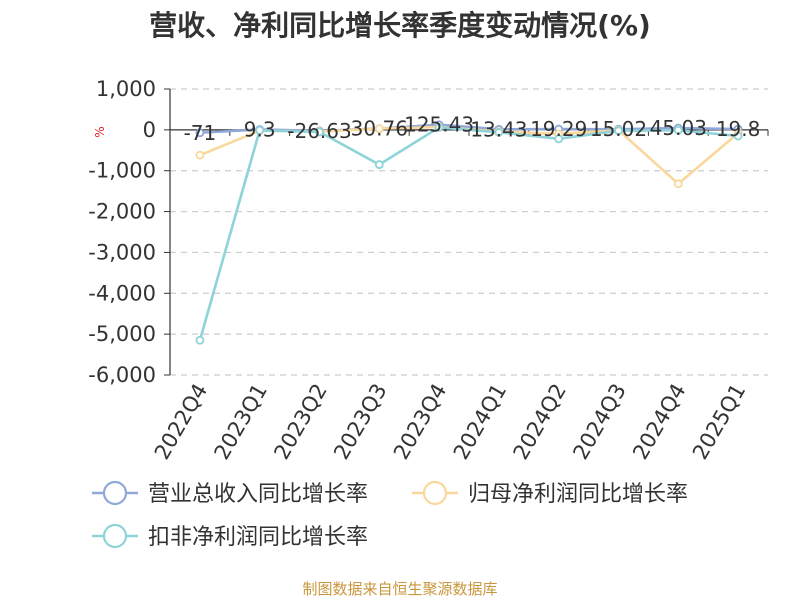  I want to click on data-label: 15.02, so click(618, 129).